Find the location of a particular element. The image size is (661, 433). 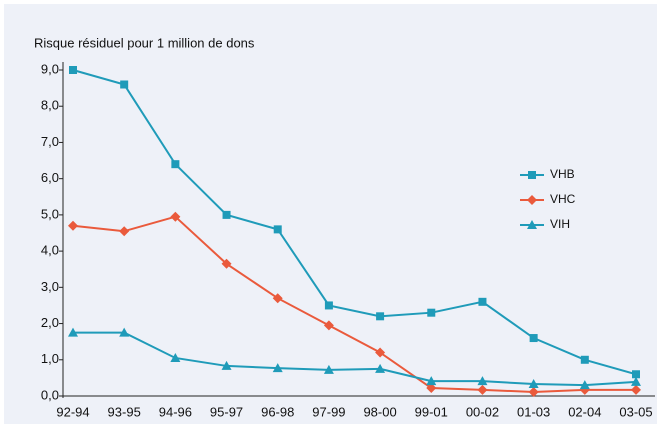

legend-label: VHB is located at coordinates (562, 174).